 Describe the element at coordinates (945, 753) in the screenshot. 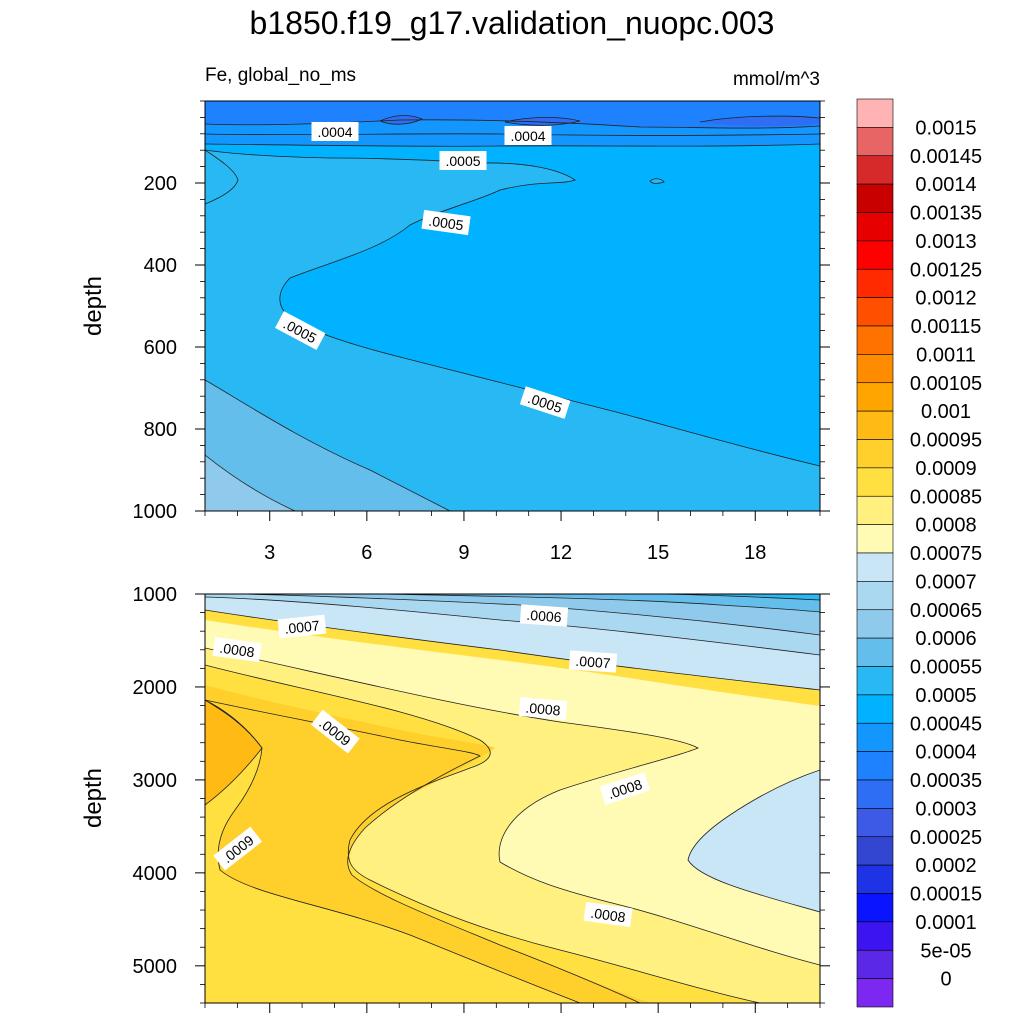

I see `colorbar-label: 0.0004` at that location.